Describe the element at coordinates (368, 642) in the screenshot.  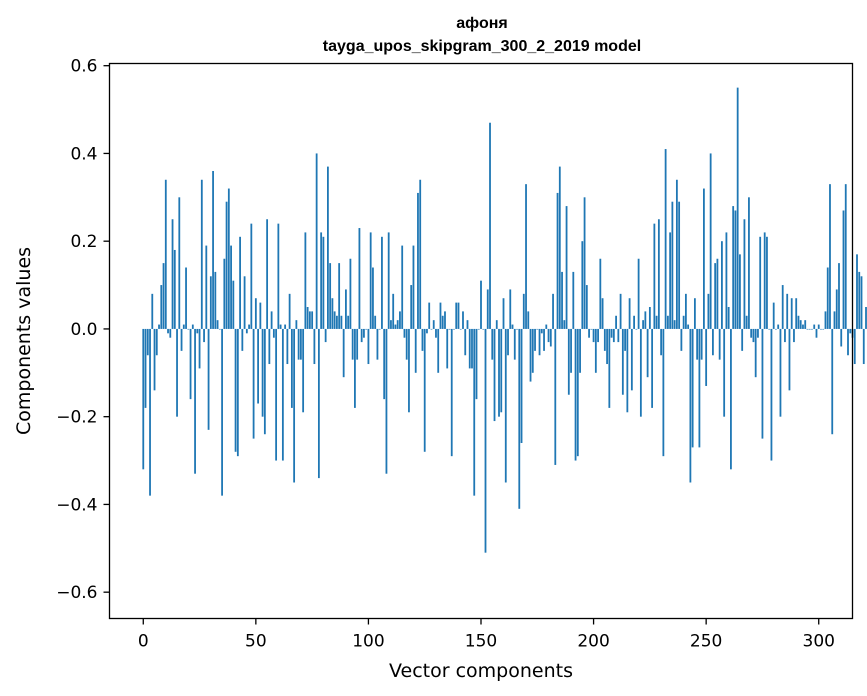
I see `x-tick-label: 100` at that location.